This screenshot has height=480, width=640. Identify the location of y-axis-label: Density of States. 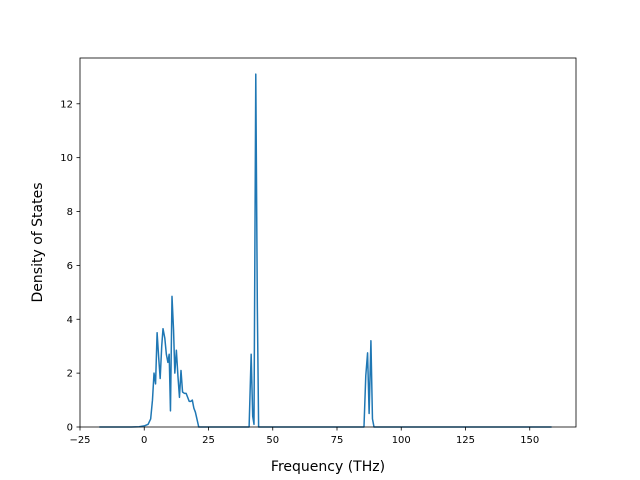
(38, 243).